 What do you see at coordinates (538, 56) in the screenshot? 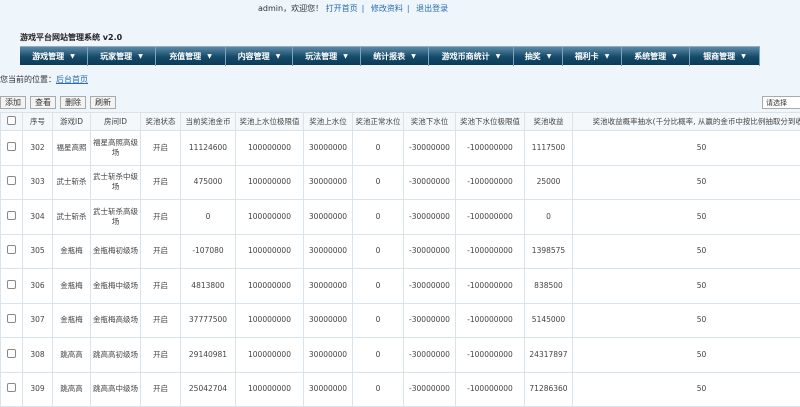
I see `nav-item: 抽奖▼` at bounding box center [538, 56].